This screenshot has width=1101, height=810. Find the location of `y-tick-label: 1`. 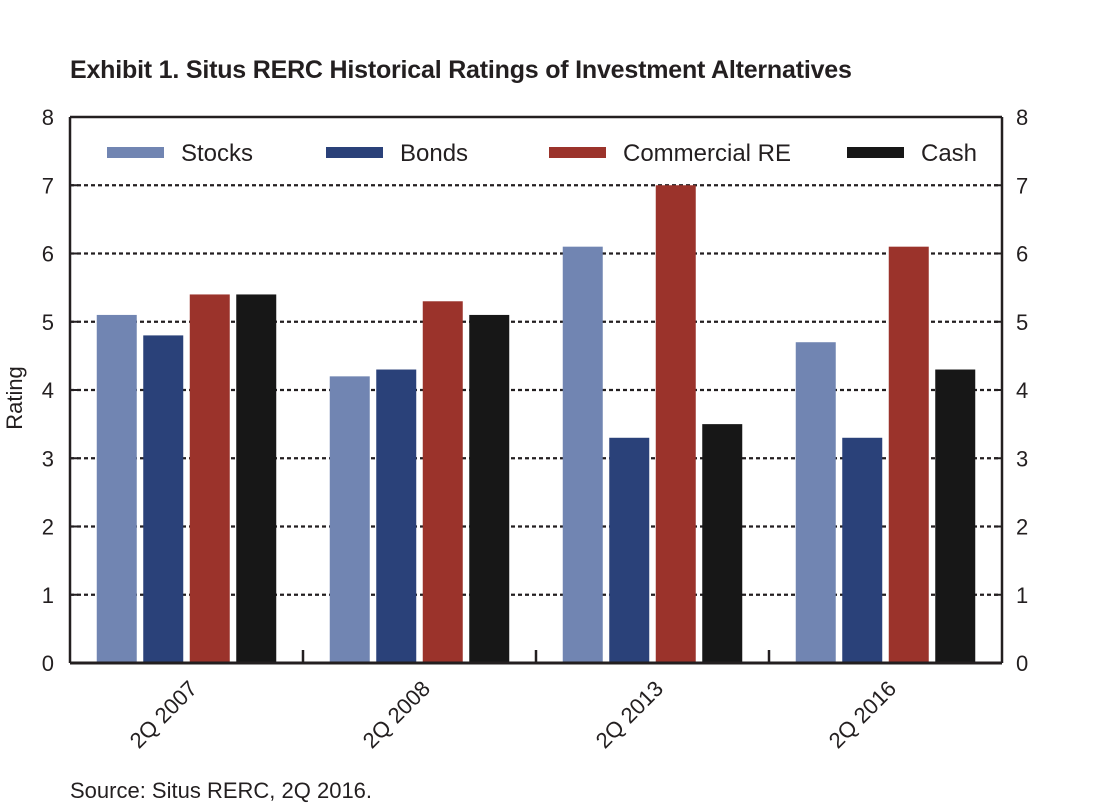

y-tick-label: 1 is located at coordinates (48, 595).